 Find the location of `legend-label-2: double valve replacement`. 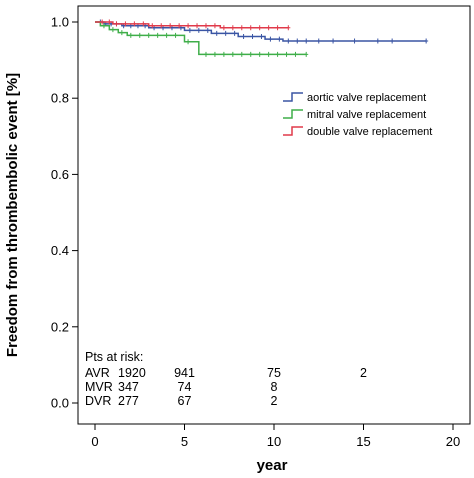

legend-label-2: double valve replacement is located at coordinates (369, 132).